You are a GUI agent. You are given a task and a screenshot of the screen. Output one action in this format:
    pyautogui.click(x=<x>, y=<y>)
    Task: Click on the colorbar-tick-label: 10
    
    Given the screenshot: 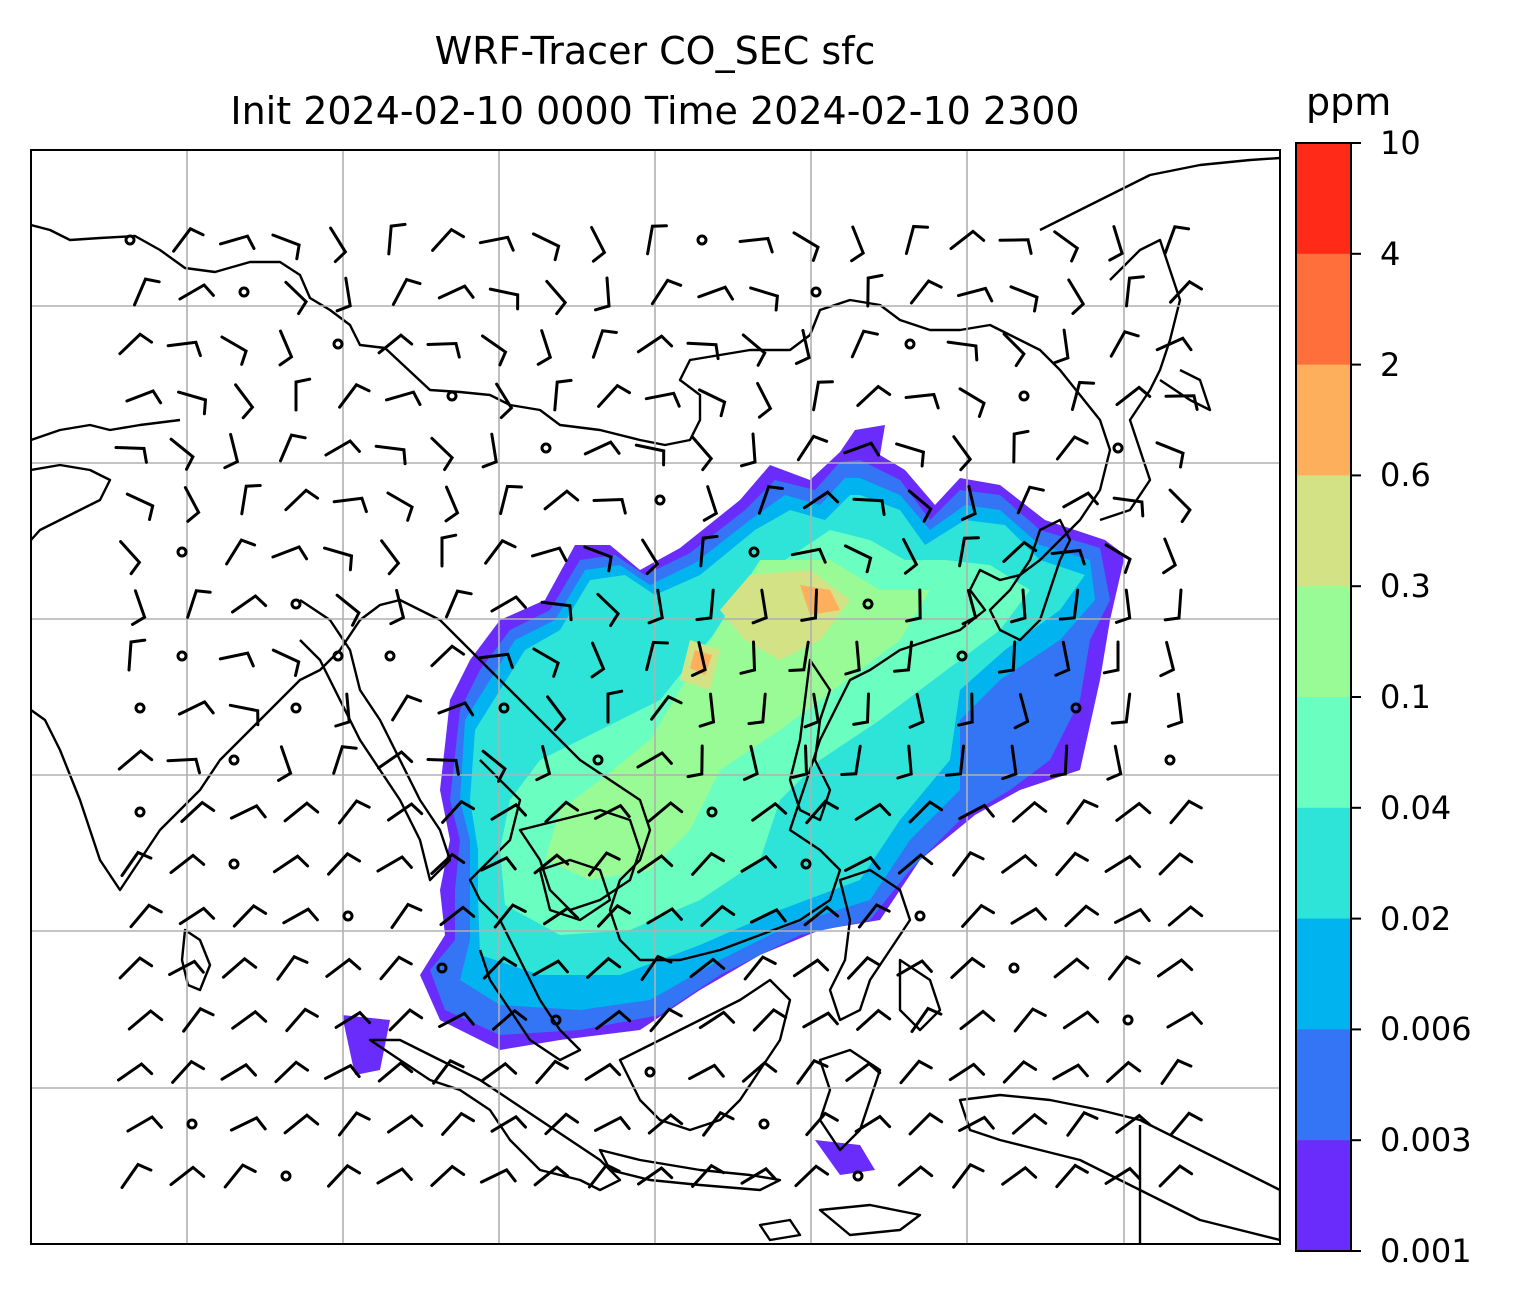 What is the action you would take?
    pyautogui.click(x=1400, y=143)
    